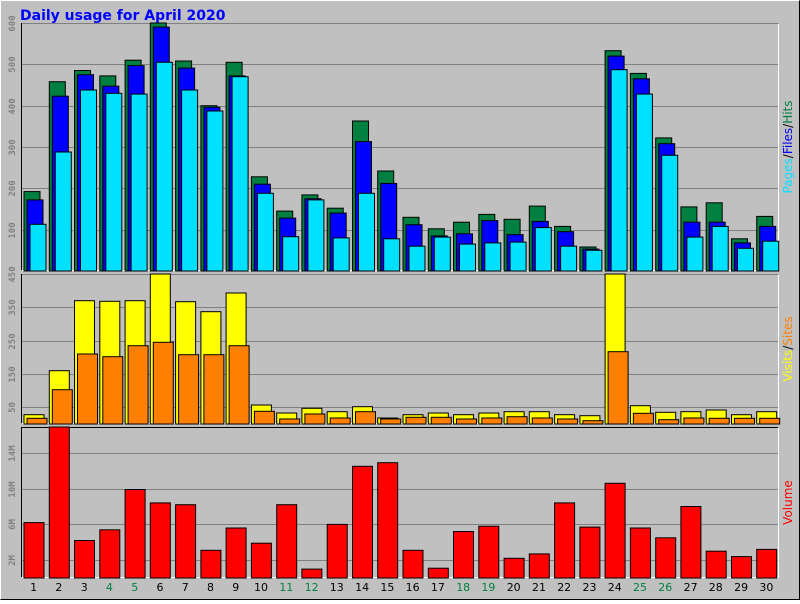 The width and height of the screenshot is (800, 604). Describe the element at coordinates (13, 489) in the screenshot. I see `y-tick-label: 10M` at that location.